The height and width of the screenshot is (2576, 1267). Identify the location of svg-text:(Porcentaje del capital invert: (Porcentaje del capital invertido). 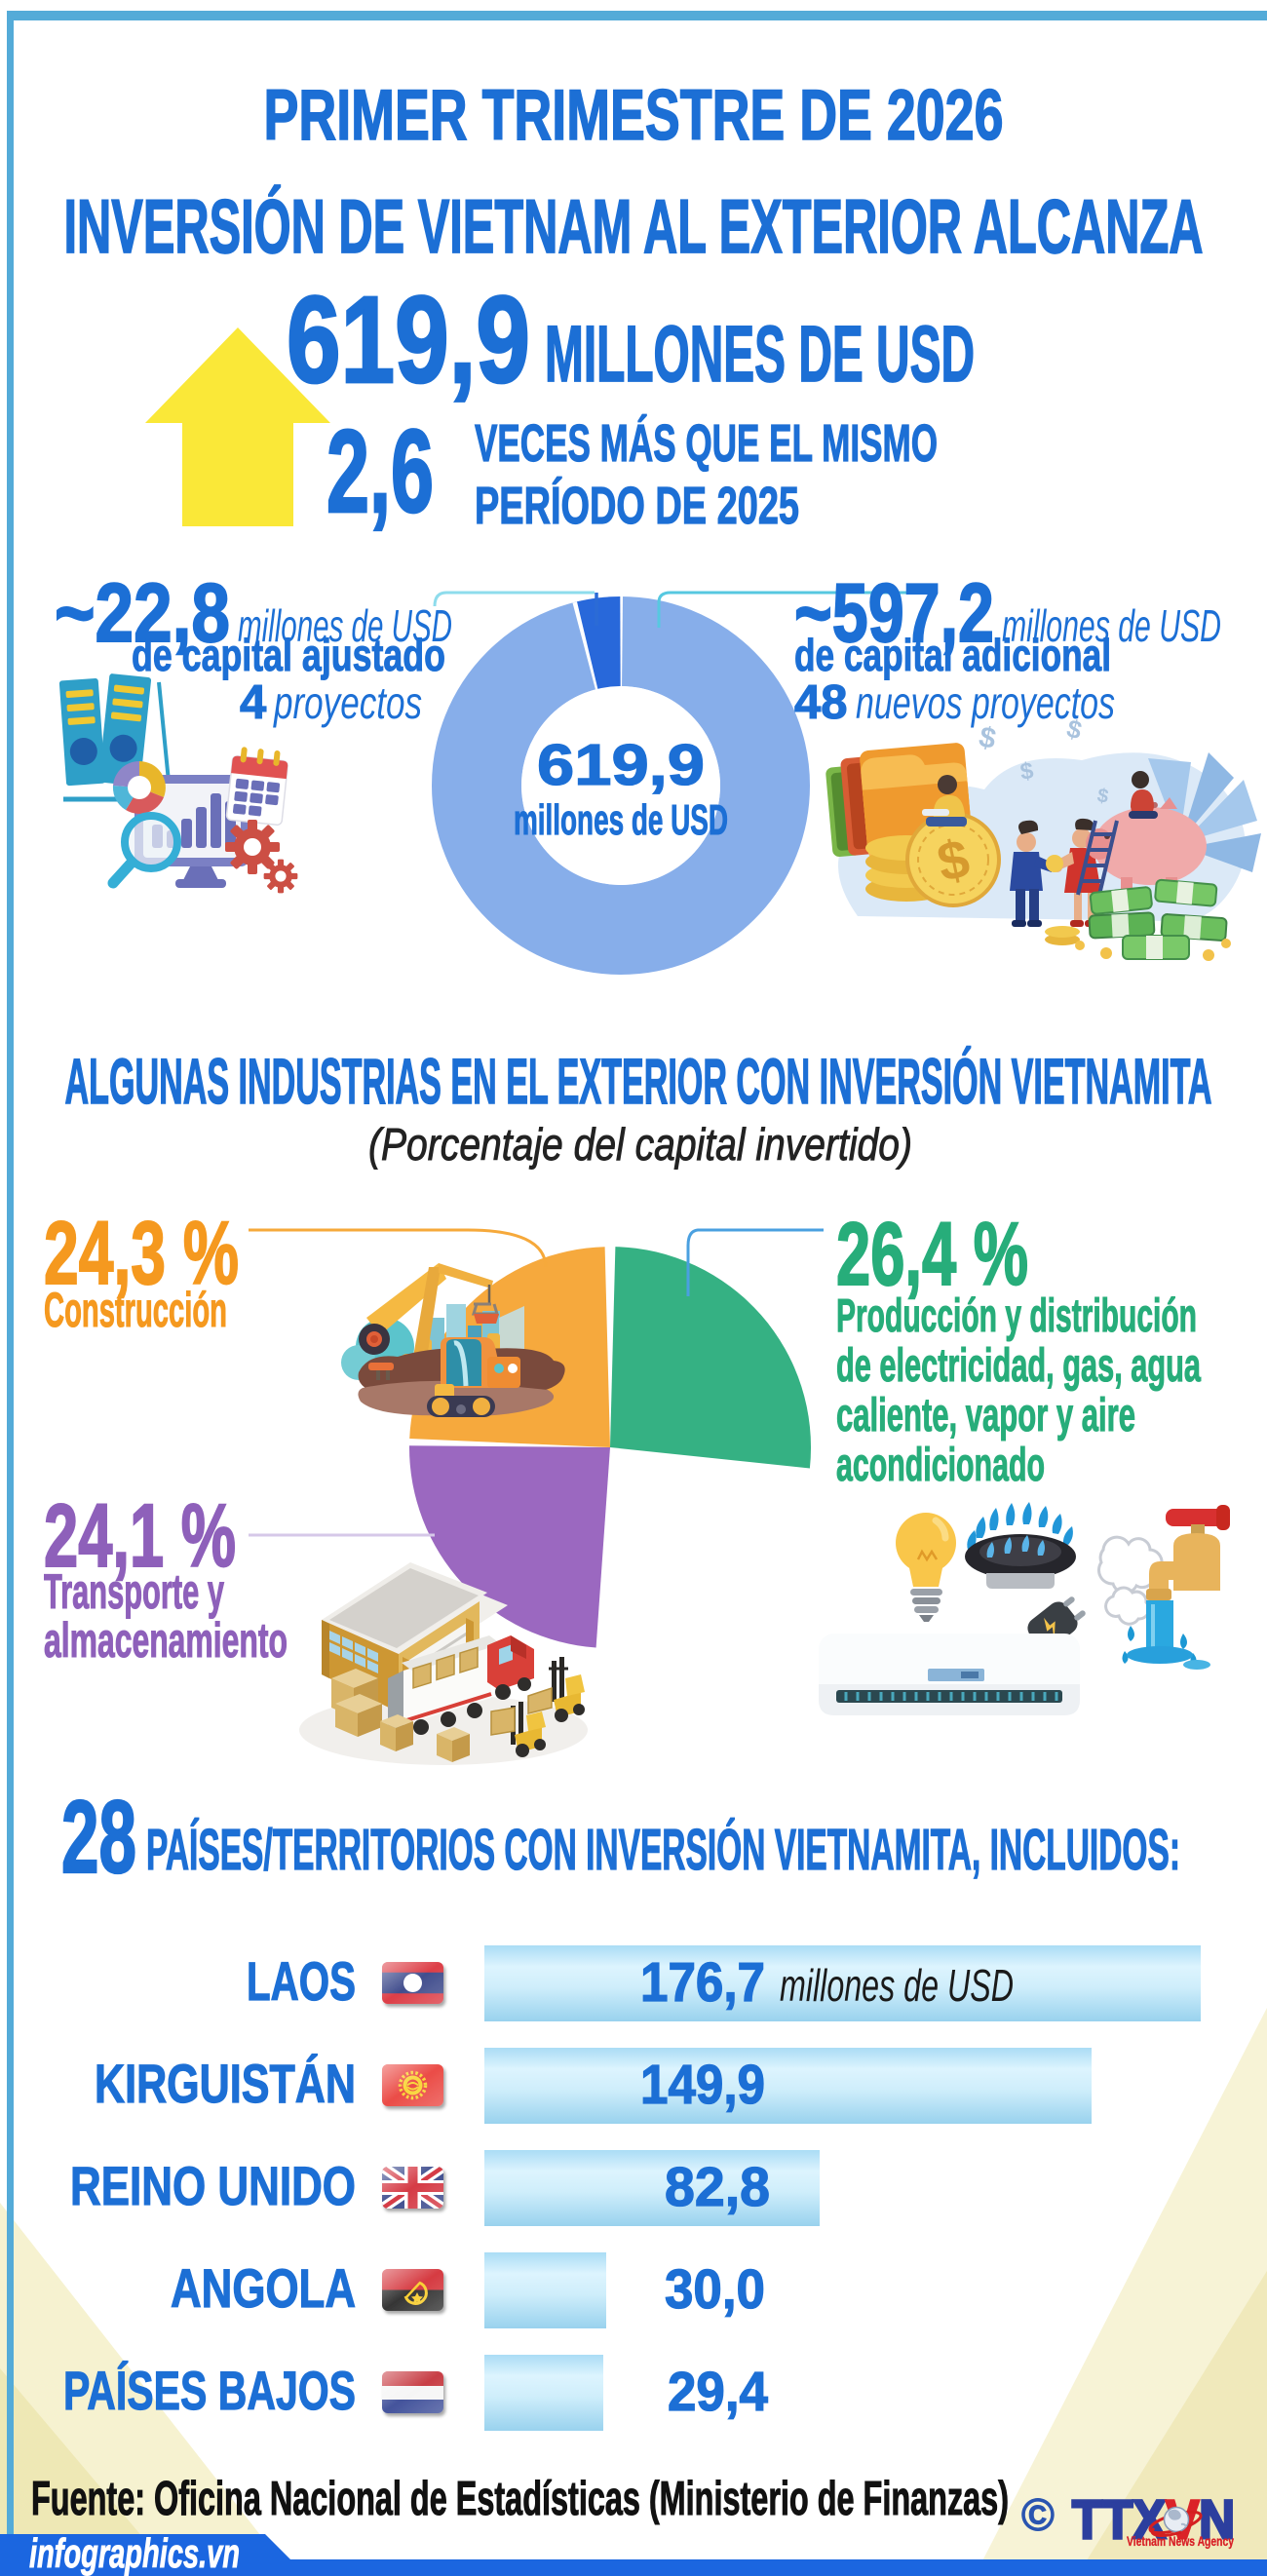
(640, 1144).